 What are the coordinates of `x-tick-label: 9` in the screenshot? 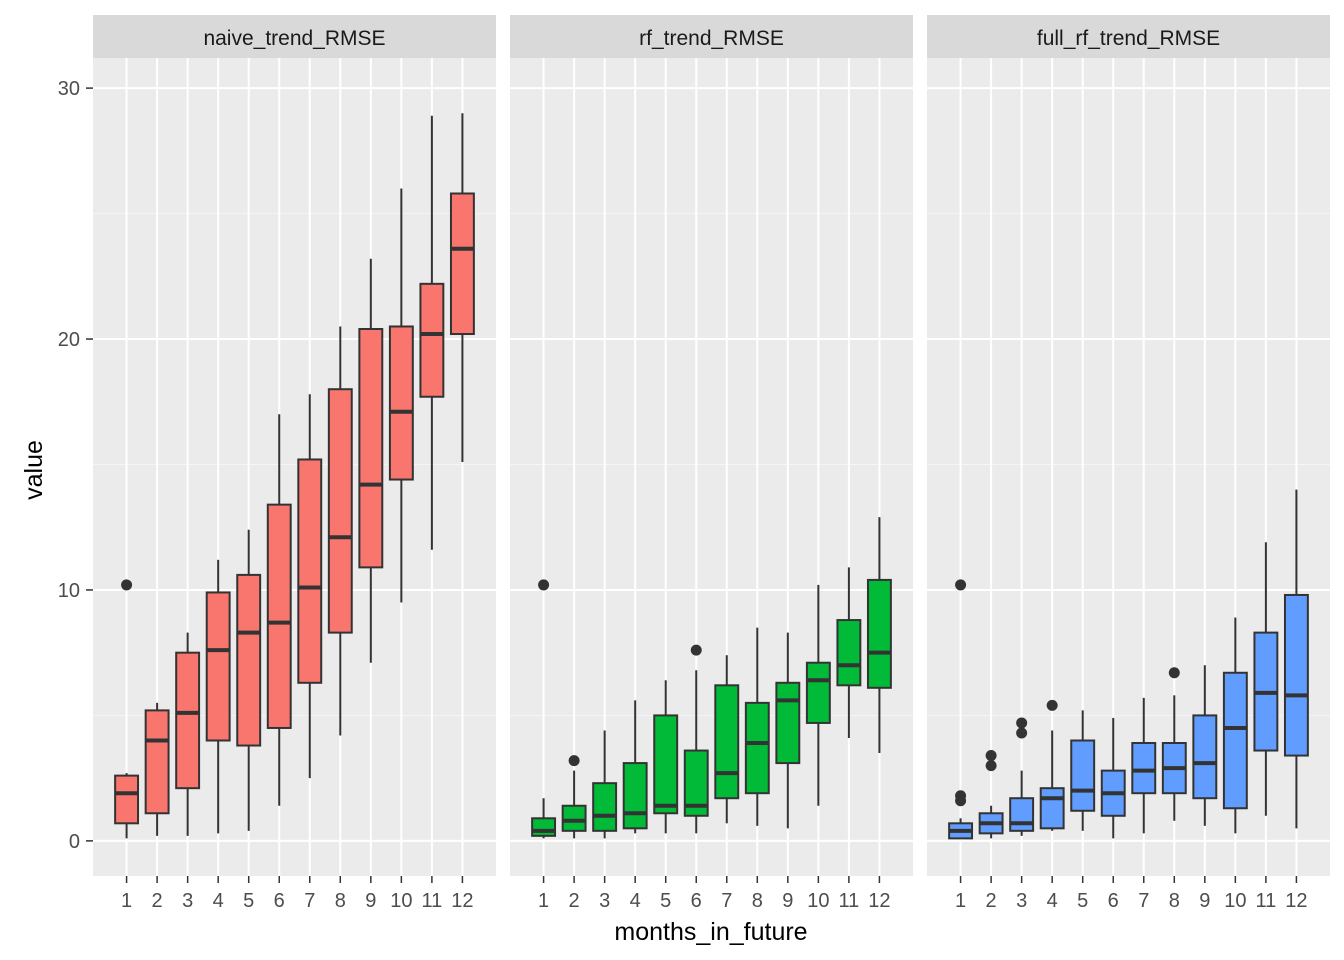 It's located at (1204, 901).